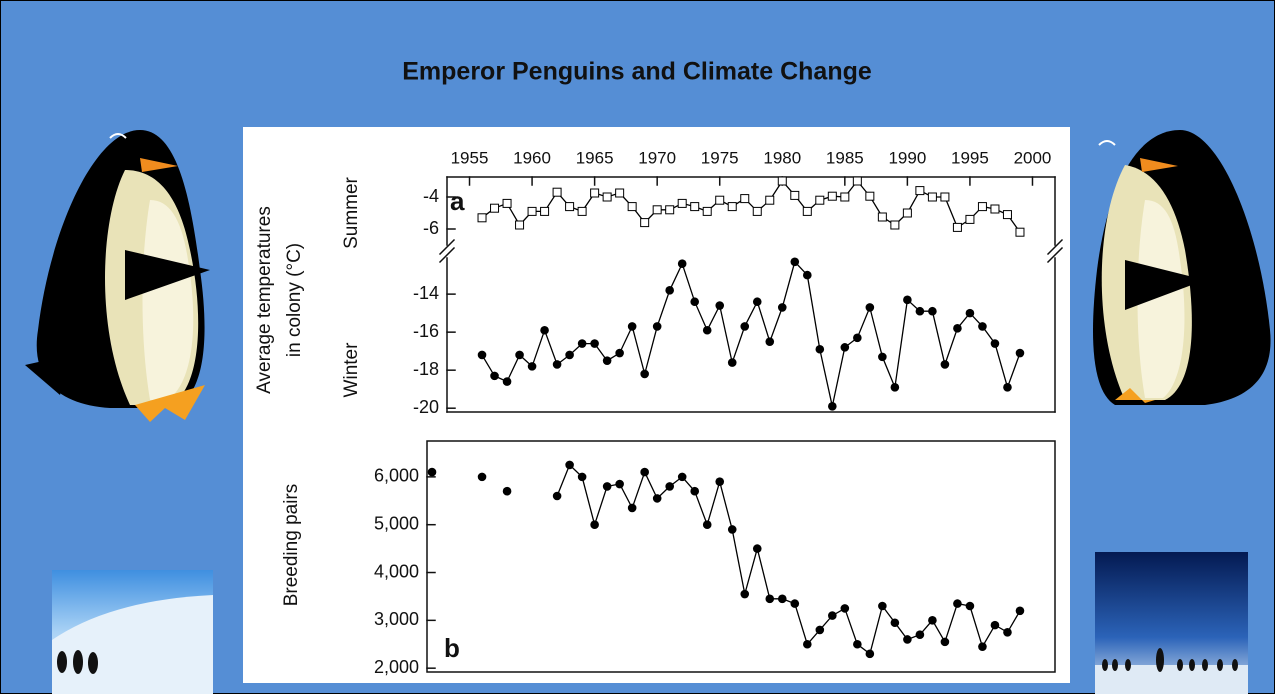 The height and width of the screenshot is (694, 1275). What do you see at coordinates (351, 370) in the screenshot?
I see `y-axis-label: Winter` at bounding box center [351, 370].